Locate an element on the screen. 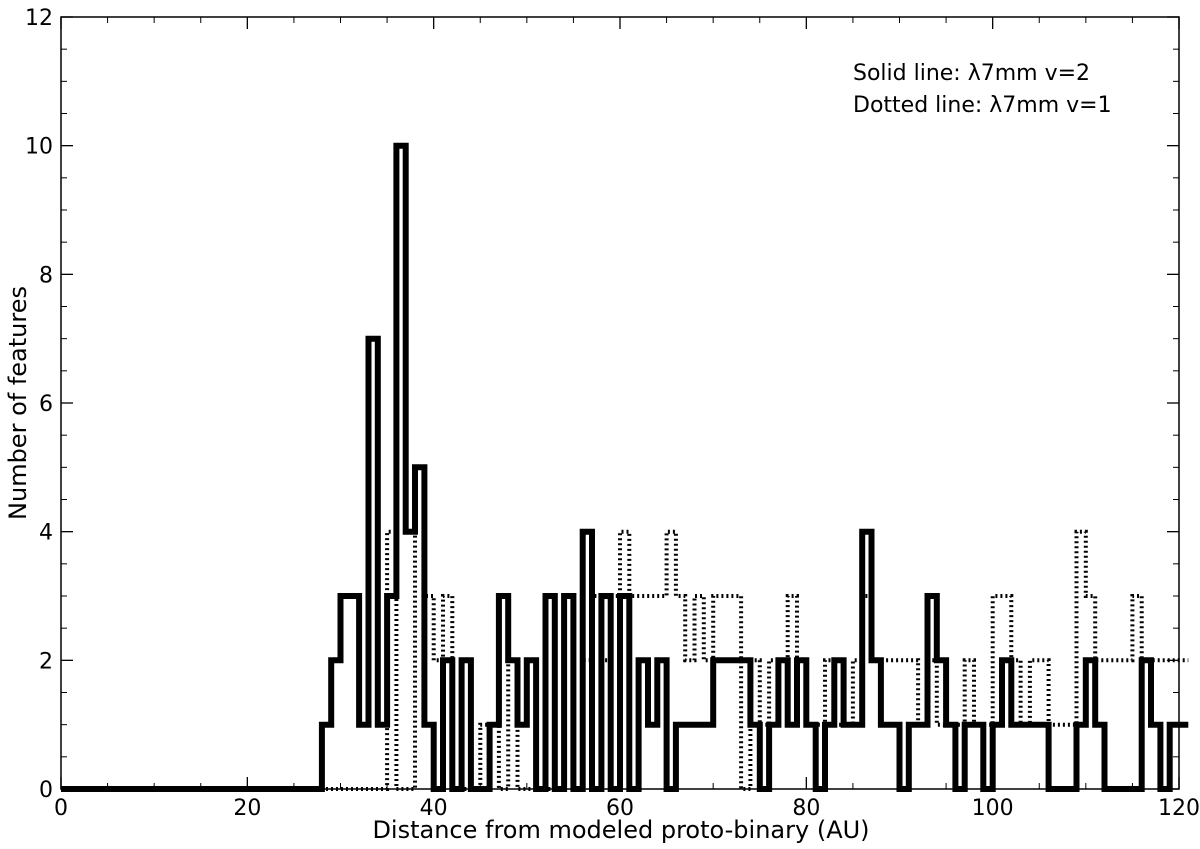  y-tick-label: 2 is located at coordinates (46, 661).